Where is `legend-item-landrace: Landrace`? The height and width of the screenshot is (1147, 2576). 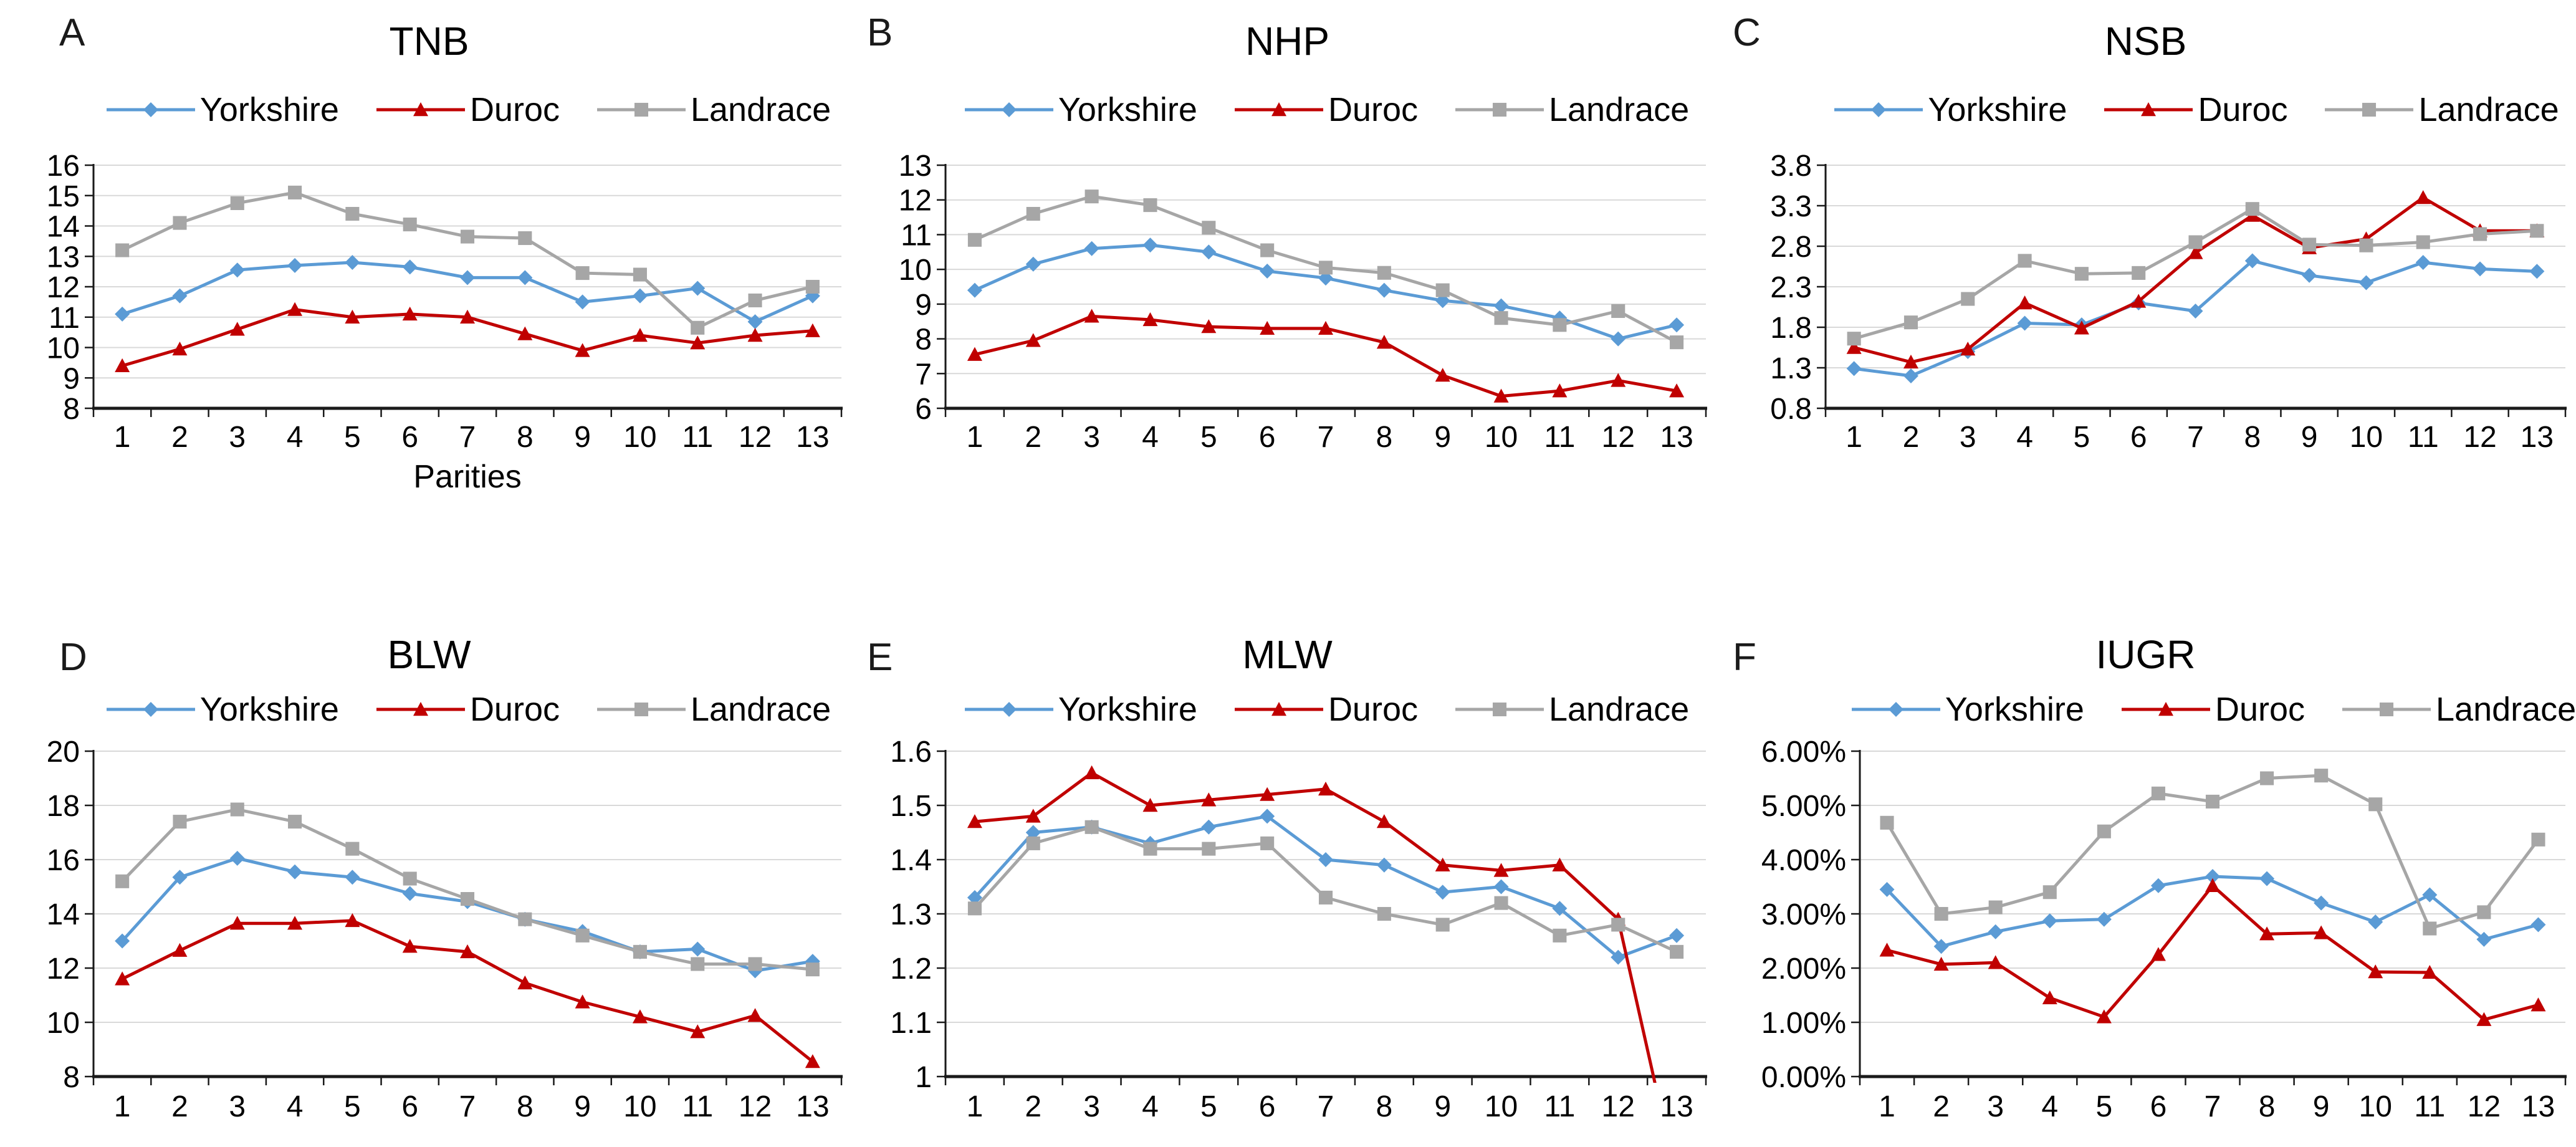
legend-item-landrace: Landrace is located at coordinates (1571, 109).